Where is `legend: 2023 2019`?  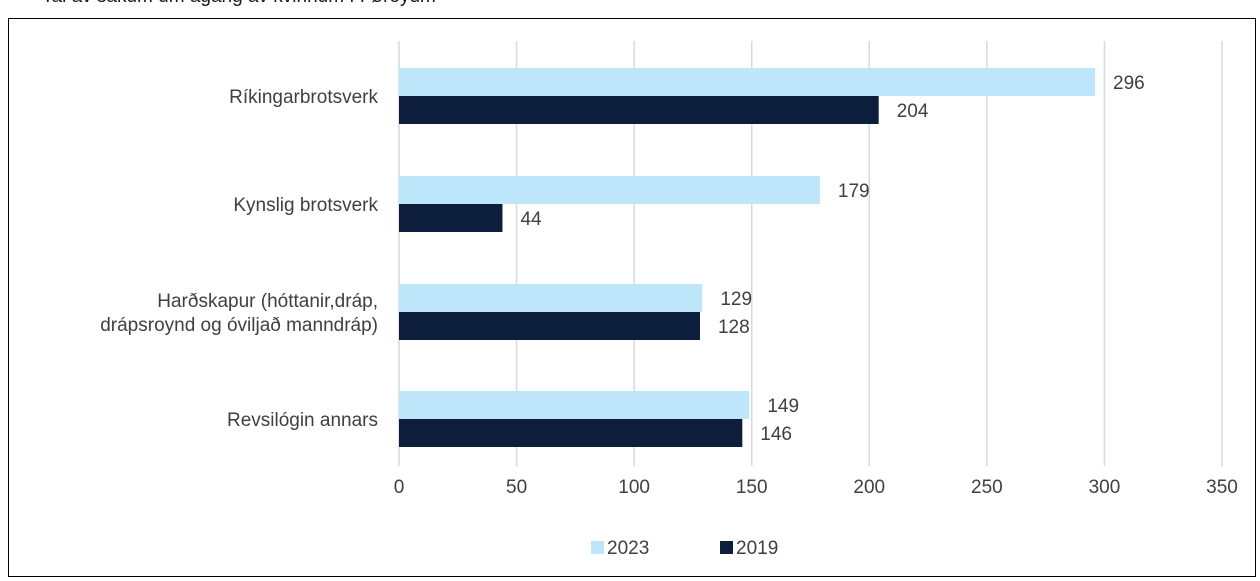
legend: 2023 2019 is located at coordinates (684, 548).